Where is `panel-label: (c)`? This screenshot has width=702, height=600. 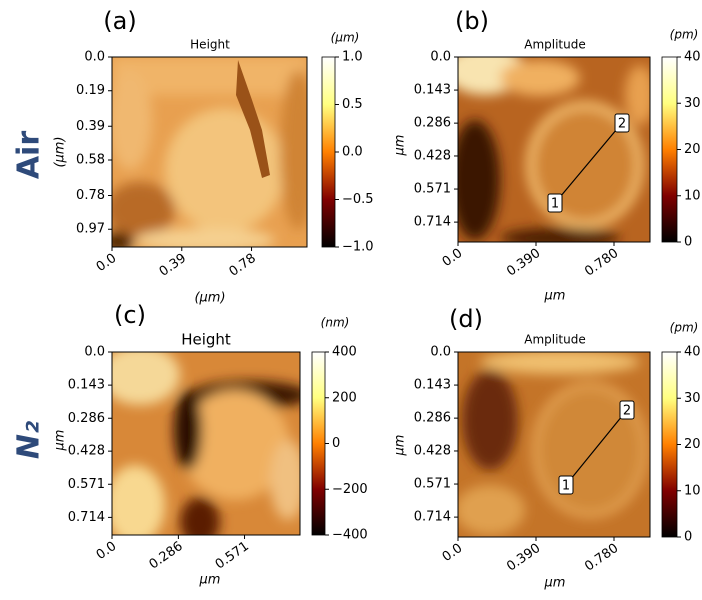
panel-label: (c) is located at coordinates (130, 315).